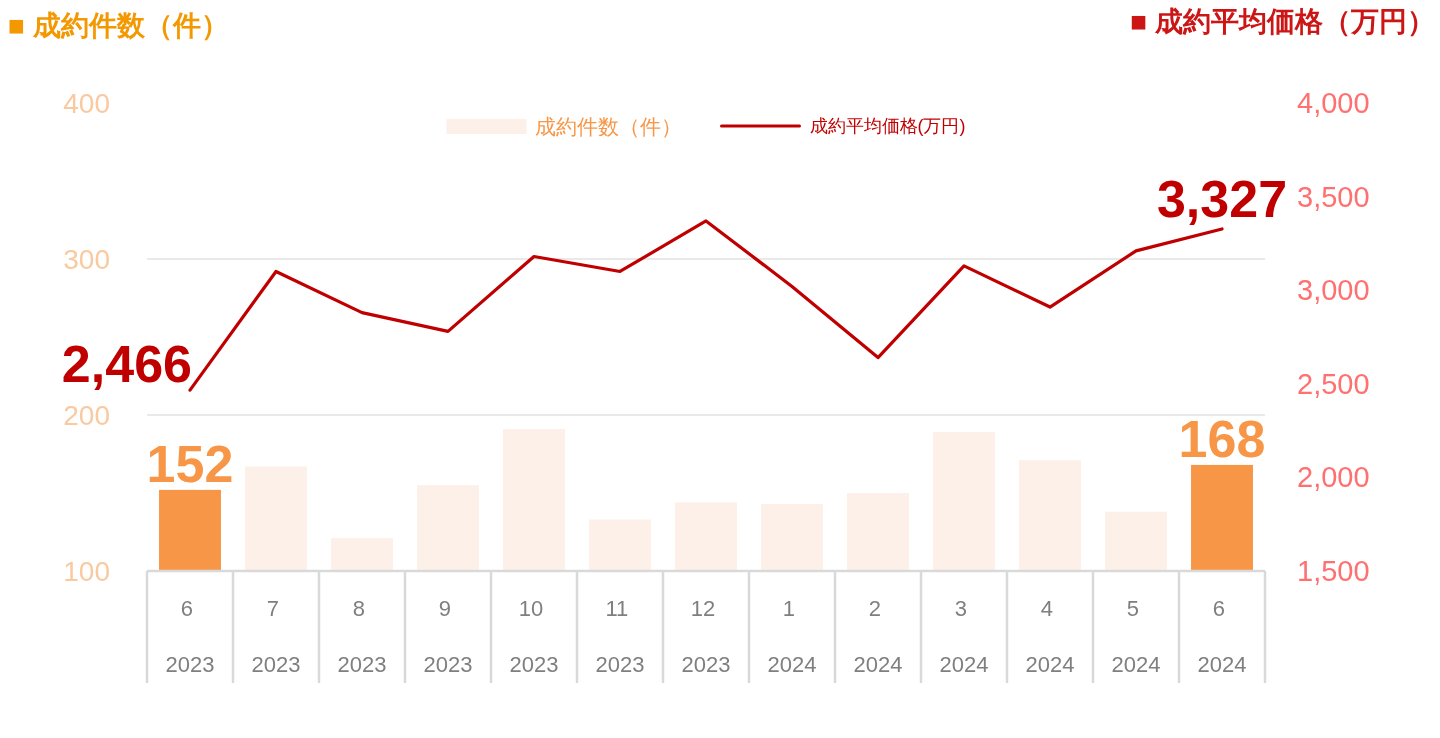  What do you see at coordinates (1333, 477) in the screenshot?
I see `y2-tick-label: 2,000` at bounding box center [1333, 477].